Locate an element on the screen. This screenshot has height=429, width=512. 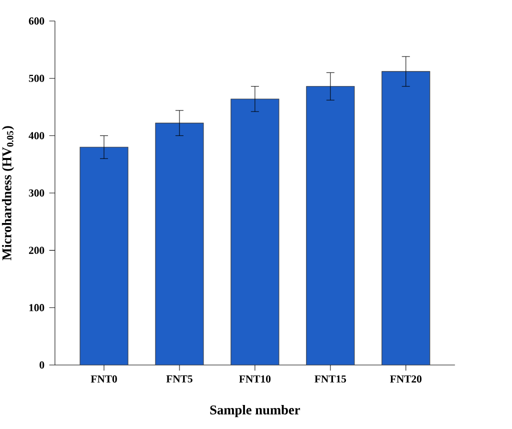
x-tick-label: FNT0 is located at coordinates (103, 379).